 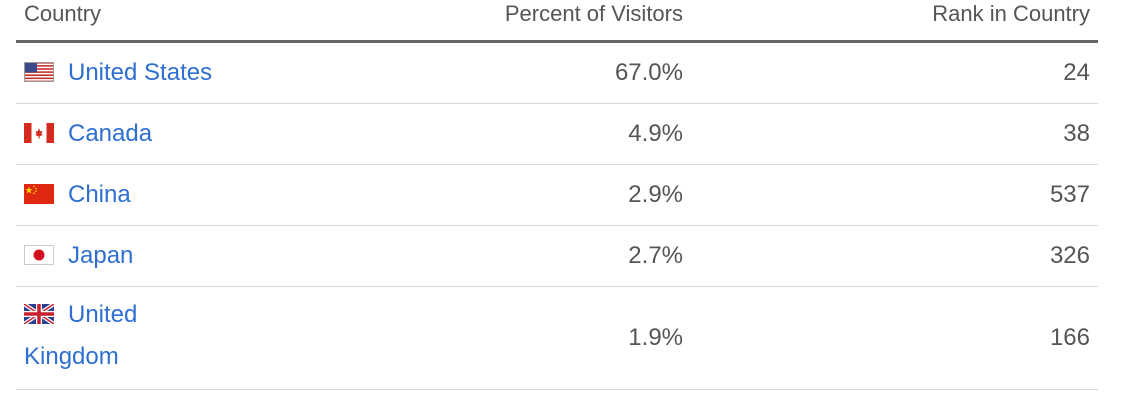 I want to click on country-link: Canada, so click(x=88, y=134).